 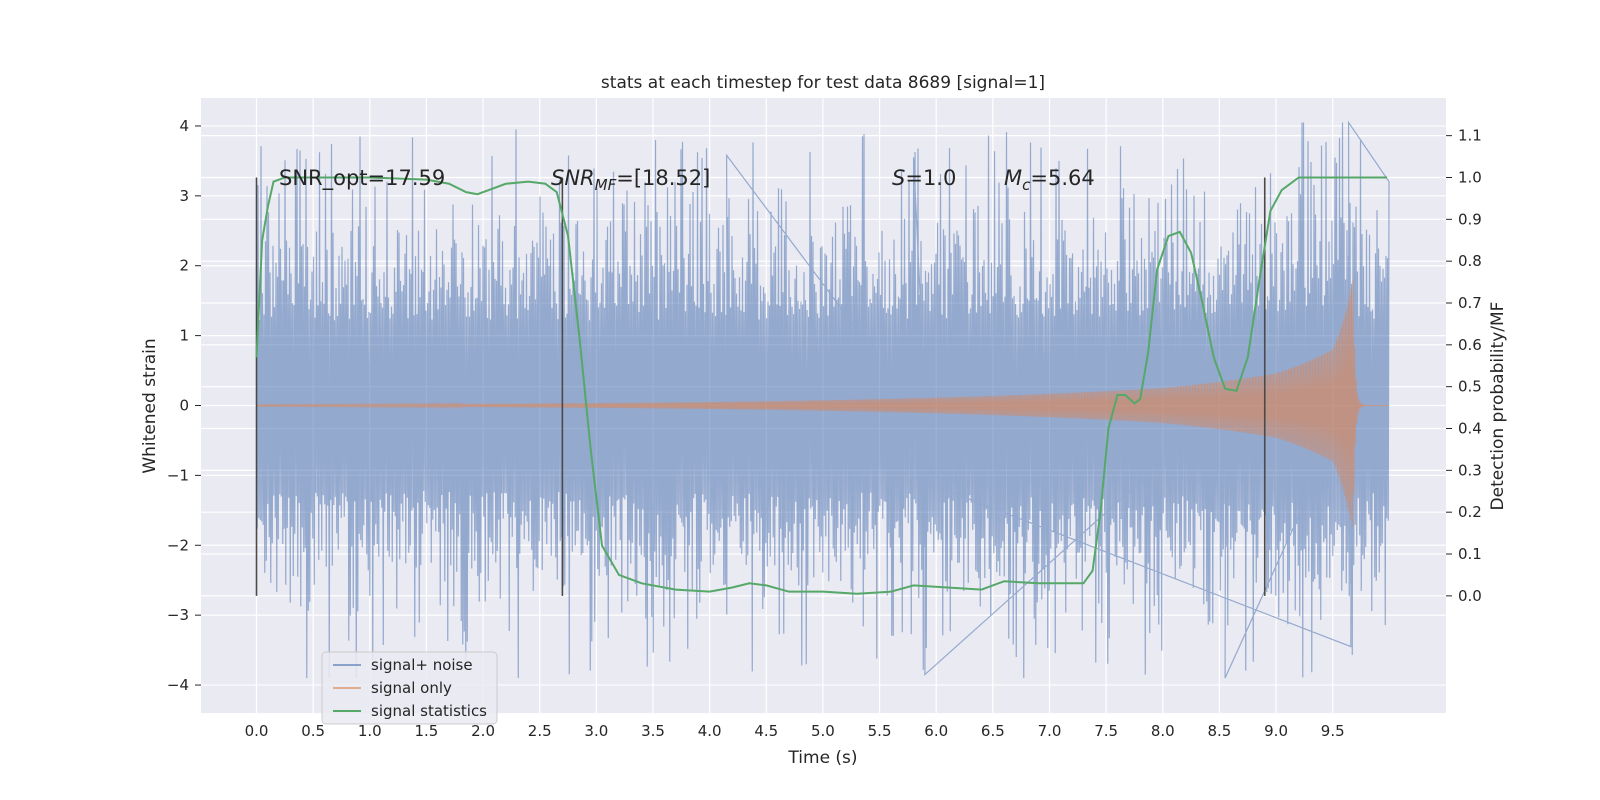 What do you see at coordinates (1470, 219) in the screenshot?
I see `y2-tick-label: 0.9` at bounding box center [1470, 219].